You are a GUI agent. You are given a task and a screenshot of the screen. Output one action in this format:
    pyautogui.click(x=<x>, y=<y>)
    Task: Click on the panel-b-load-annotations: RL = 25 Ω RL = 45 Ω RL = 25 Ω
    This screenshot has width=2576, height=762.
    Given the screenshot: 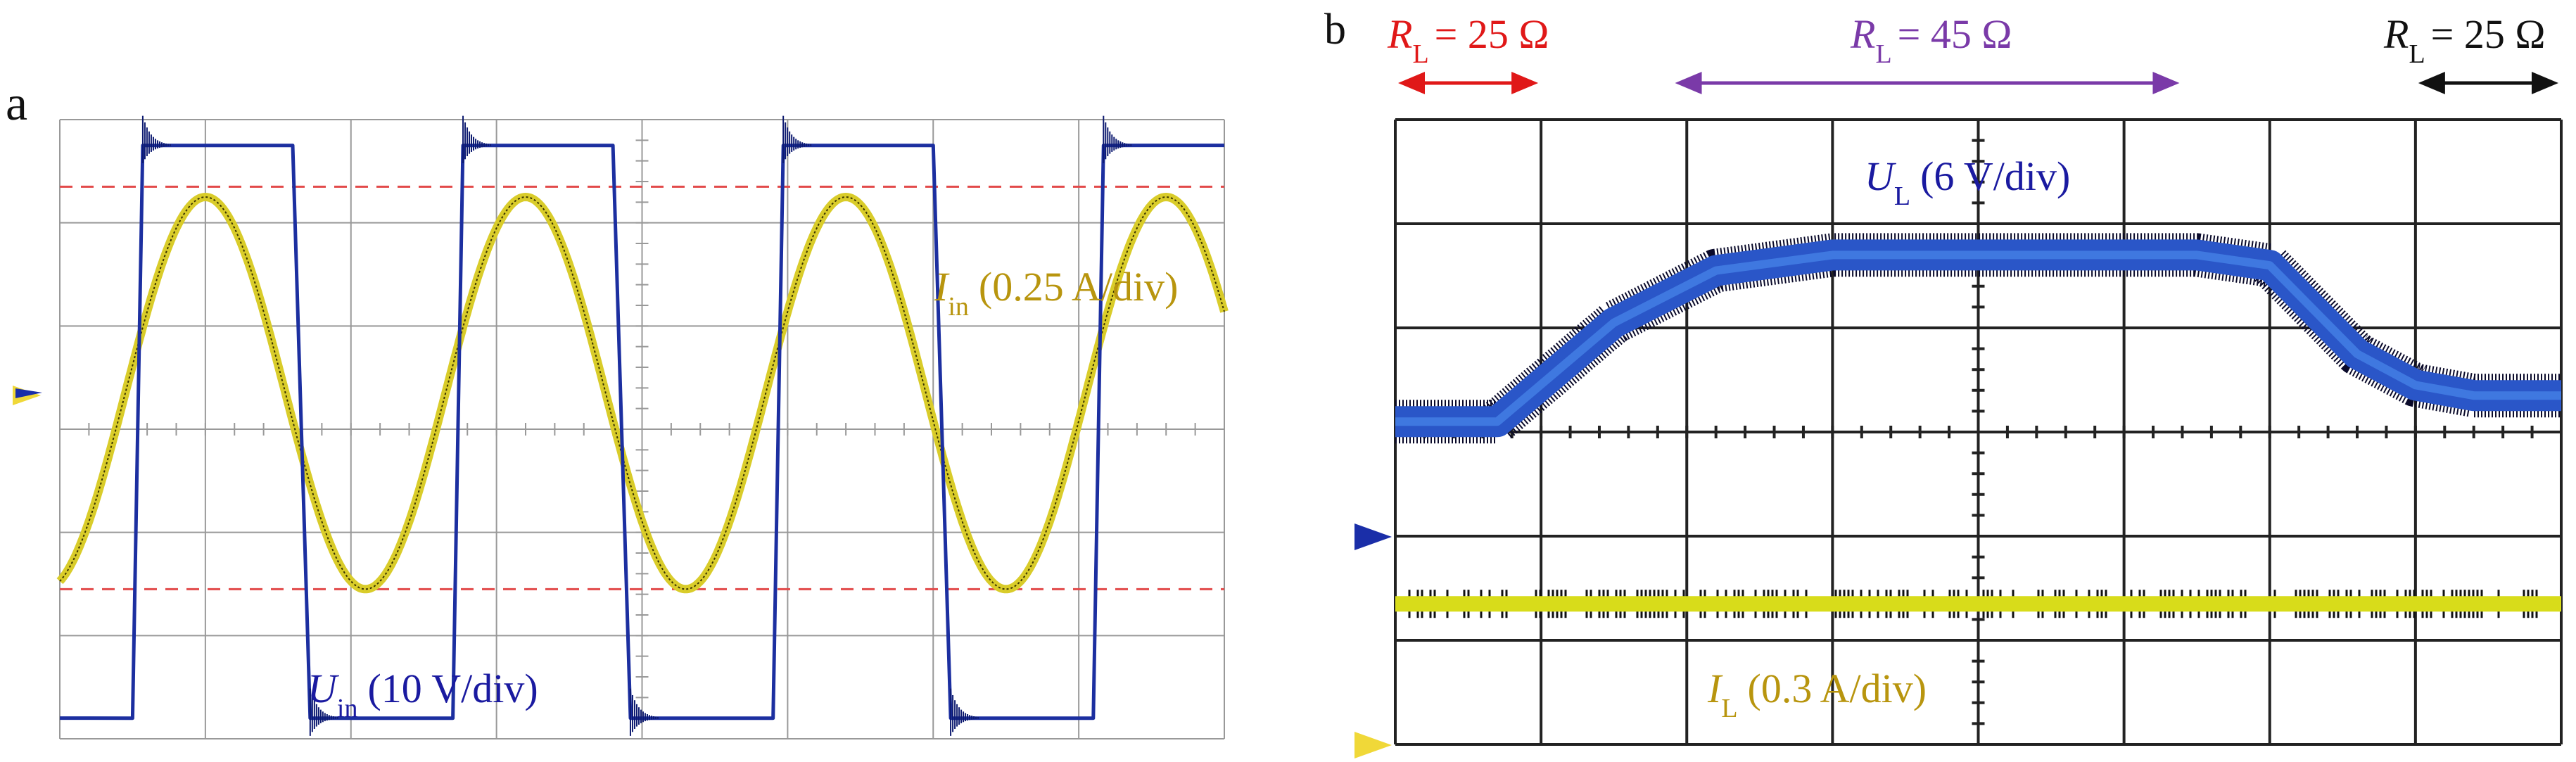 What is the action you would take?
    pyautogui.click(x=1972, y=53)
    